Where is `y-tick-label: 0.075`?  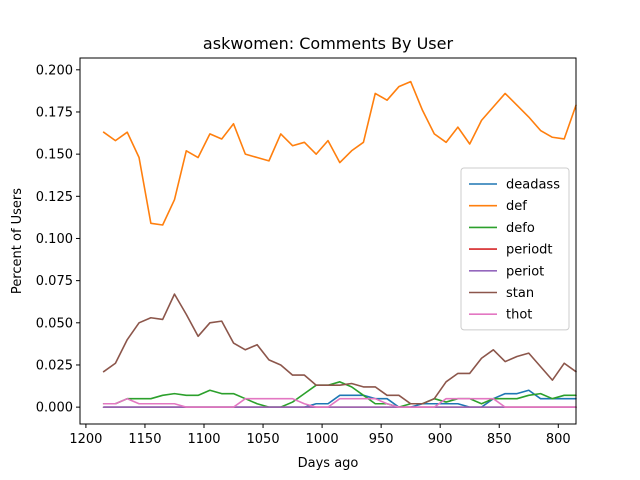 y-tick-label: 0.075 is located at coordinates (54, 281).